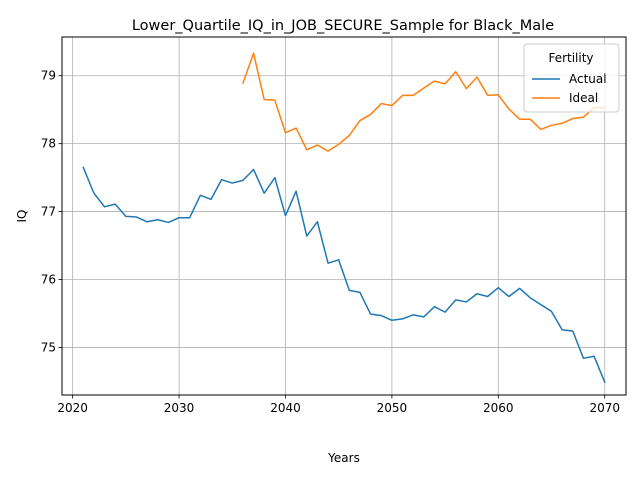 Image resolution: width=640 pixels, height=480 pixels. Describe the element at coordinates (423, 102) in the screenshot. I see `series-line-ideal` at that location.